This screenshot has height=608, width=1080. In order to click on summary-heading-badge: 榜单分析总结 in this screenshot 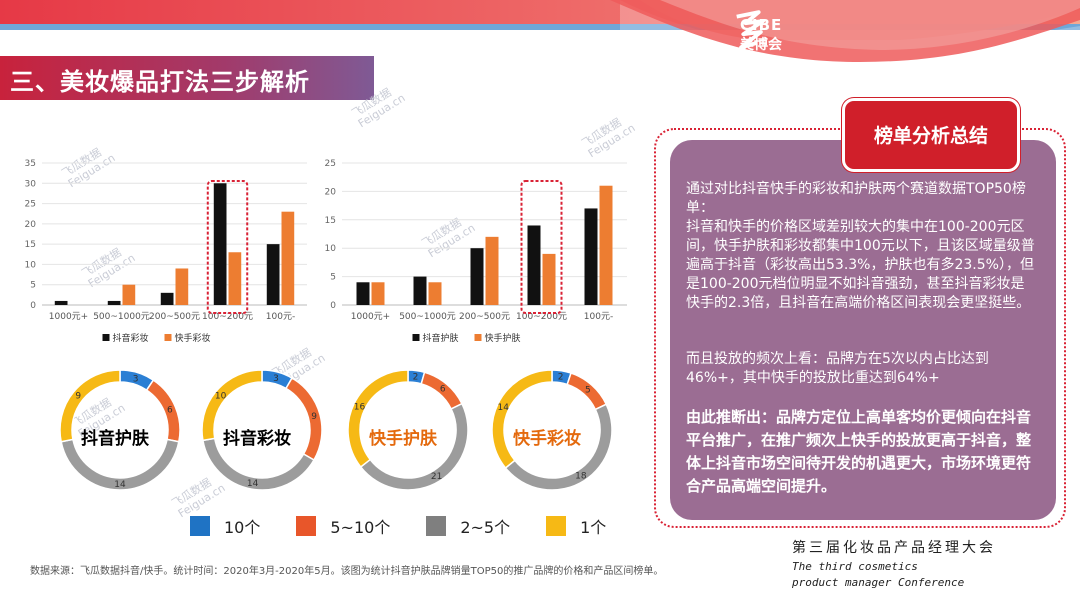, I will do `click(931, 135)`.